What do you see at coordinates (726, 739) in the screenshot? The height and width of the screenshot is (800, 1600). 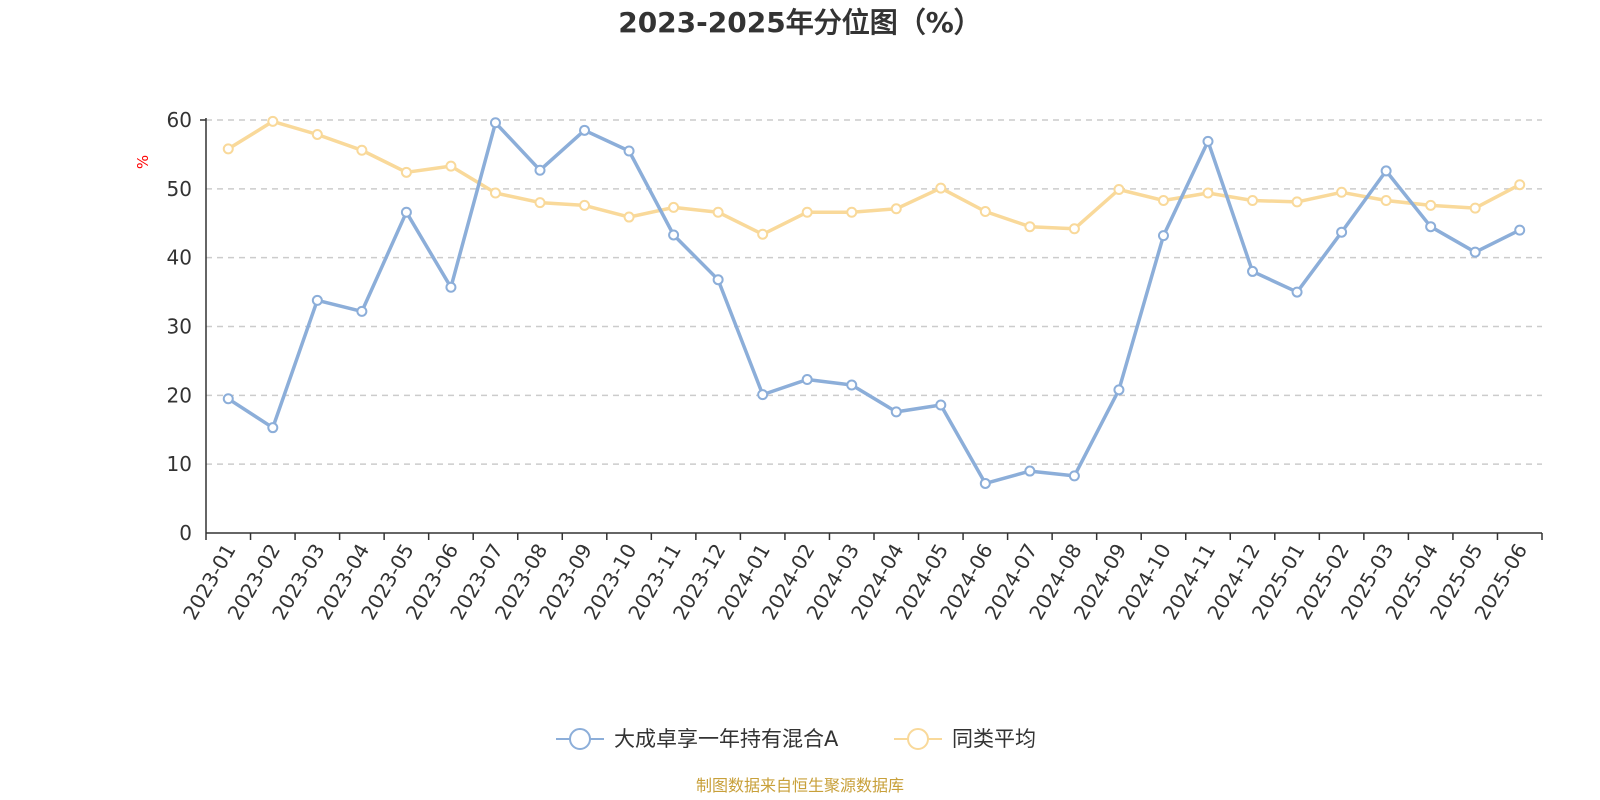 I see `legend-fund-label: 大成卓享一年持有混合A` at bounding box center [726, 739].